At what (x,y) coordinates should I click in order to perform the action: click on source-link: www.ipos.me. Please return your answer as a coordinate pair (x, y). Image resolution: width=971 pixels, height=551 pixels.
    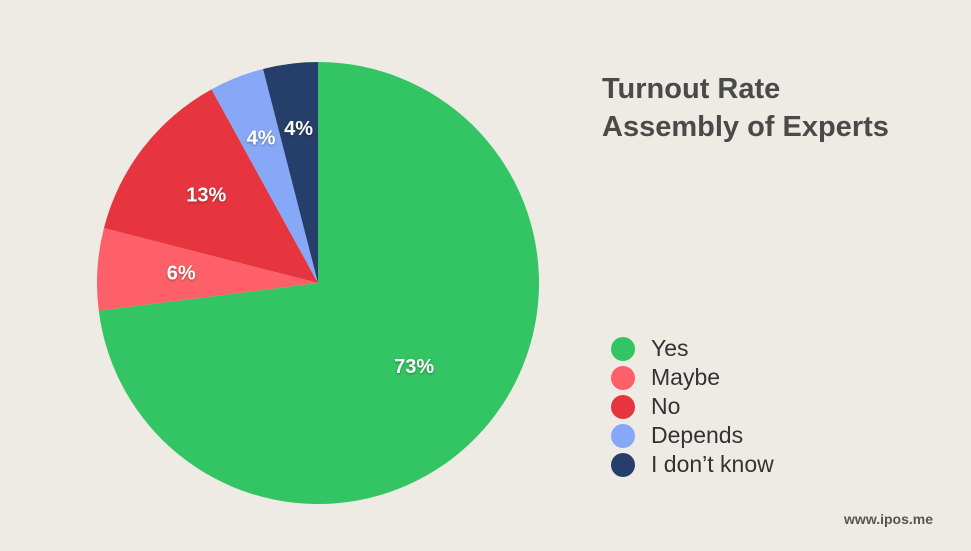
    Looking at the image, I should click on (888, 519).